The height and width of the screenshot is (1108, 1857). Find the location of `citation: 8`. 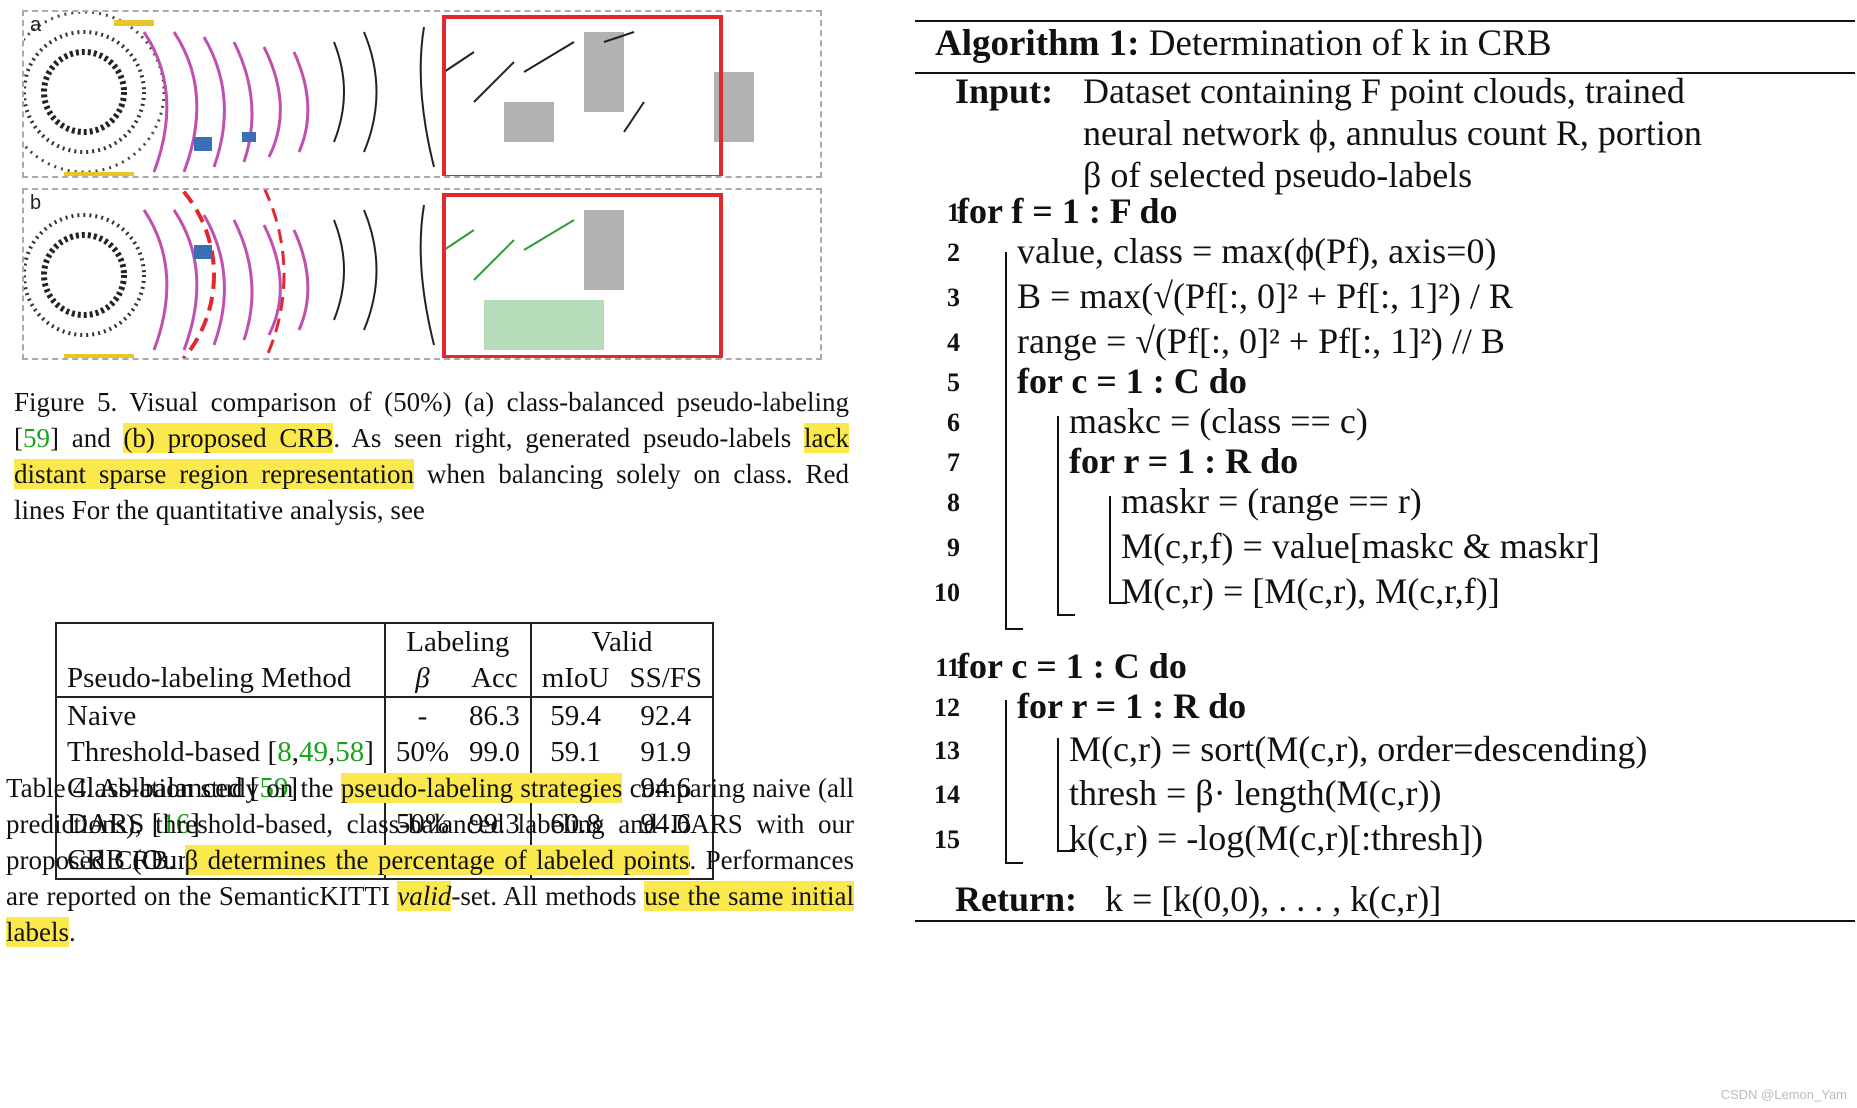

citation: 8 is located at coordinates (284, 752).